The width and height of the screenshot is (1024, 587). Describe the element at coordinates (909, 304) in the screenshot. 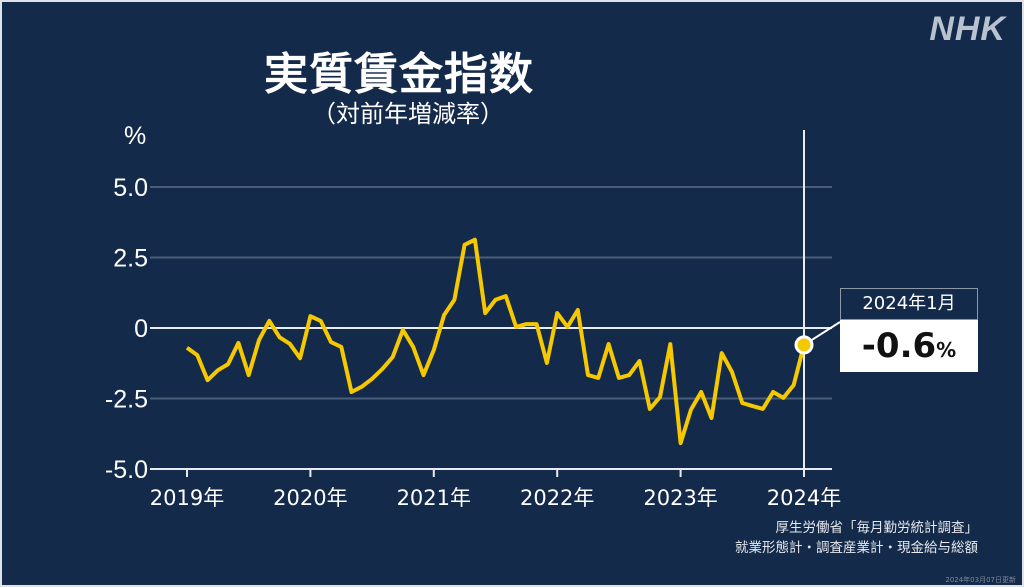

I see `annotation-date: 2024年1月` at that location.